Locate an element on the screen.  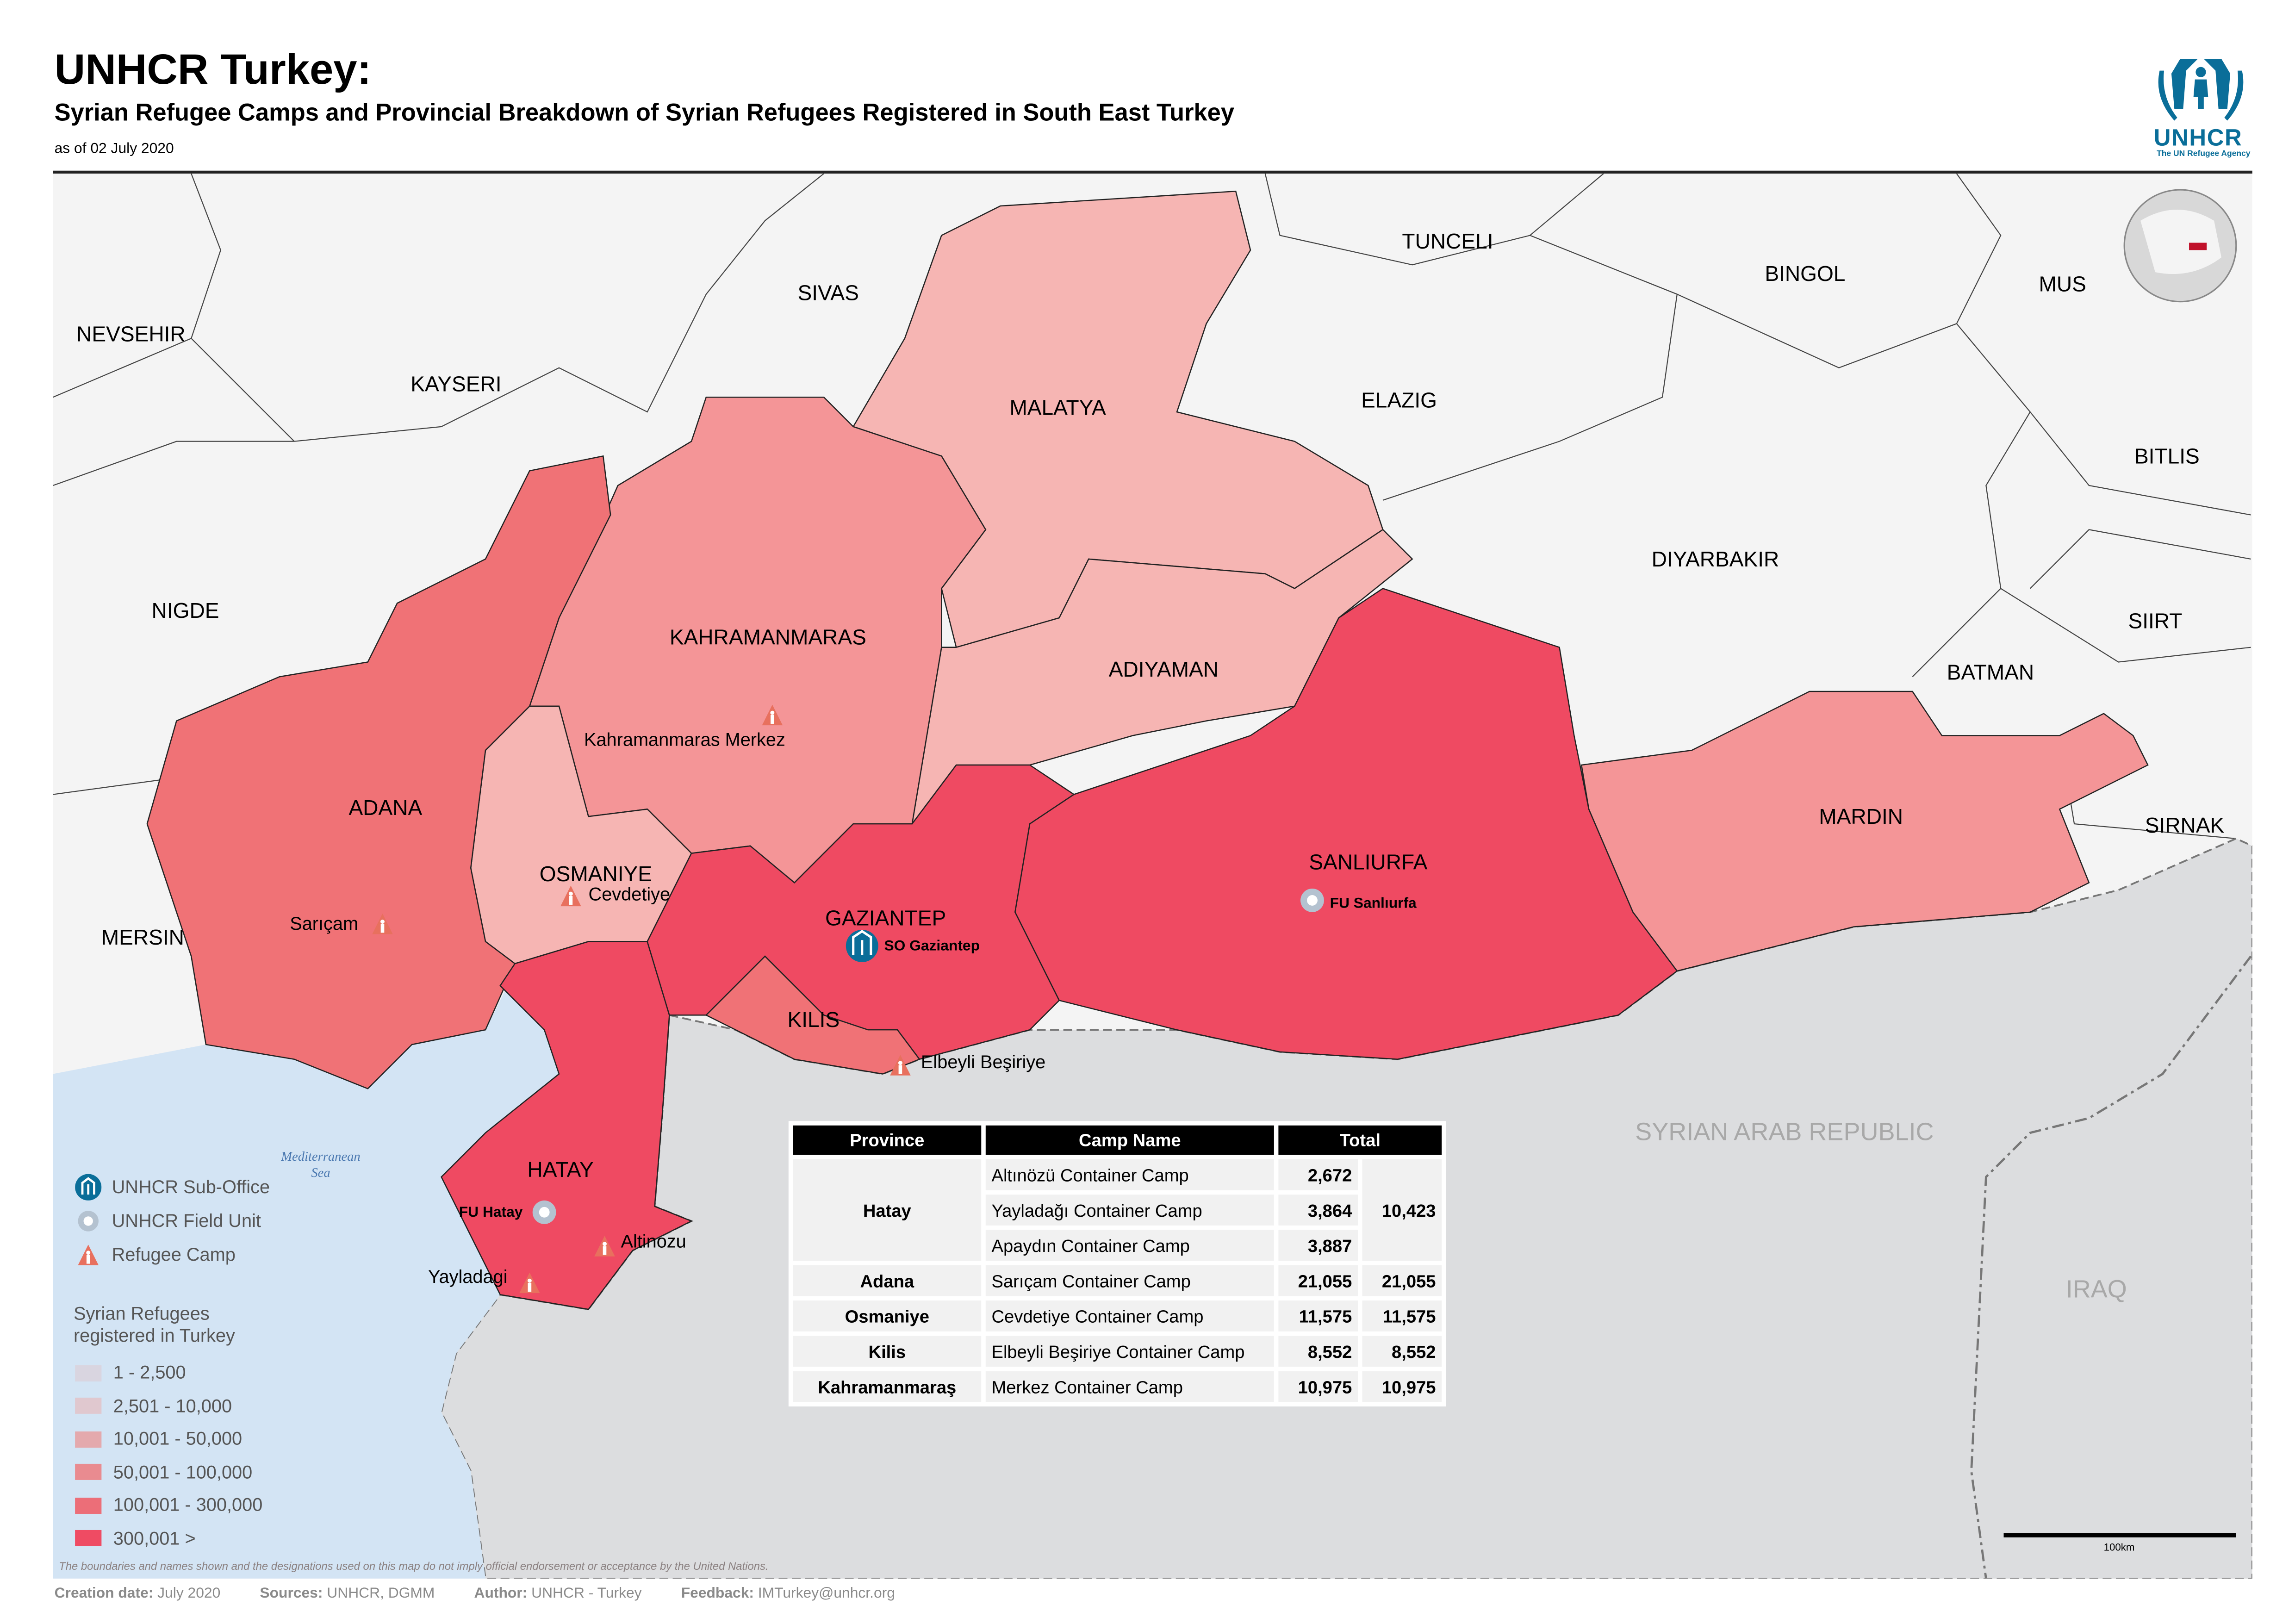
footer-label: Feedback: is located at coordinates (717, 1594).